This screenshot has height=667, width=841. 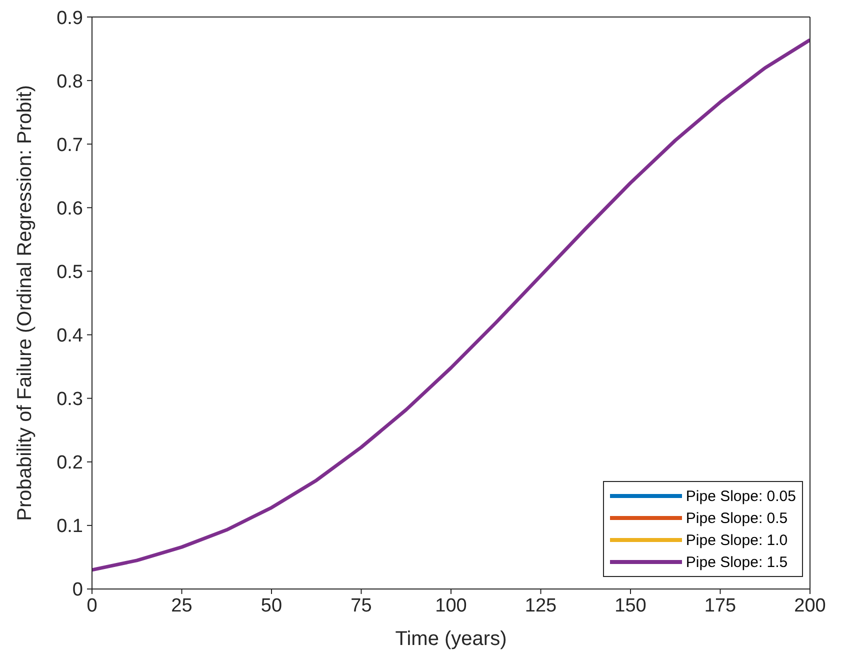 What do you see at coordinates (737, 518) in the screenshot?
I see `legend-label: Pipe Slope: 0.5` at bounding box center [737, 518].